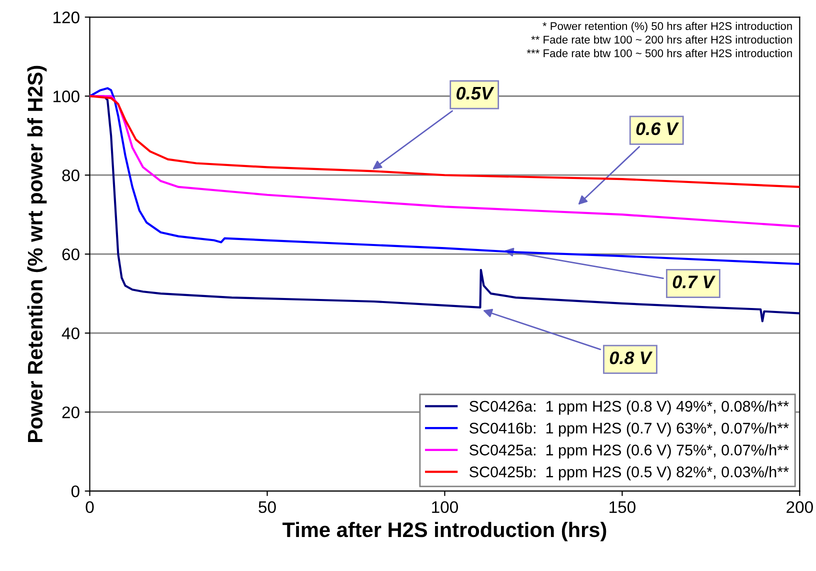 The width and height of the screenshot is (816, 571). What do you see at coordinates (657, 129) in the screenshot?
I see `annotation: 0.6 V` at bounding box center [657, 129].